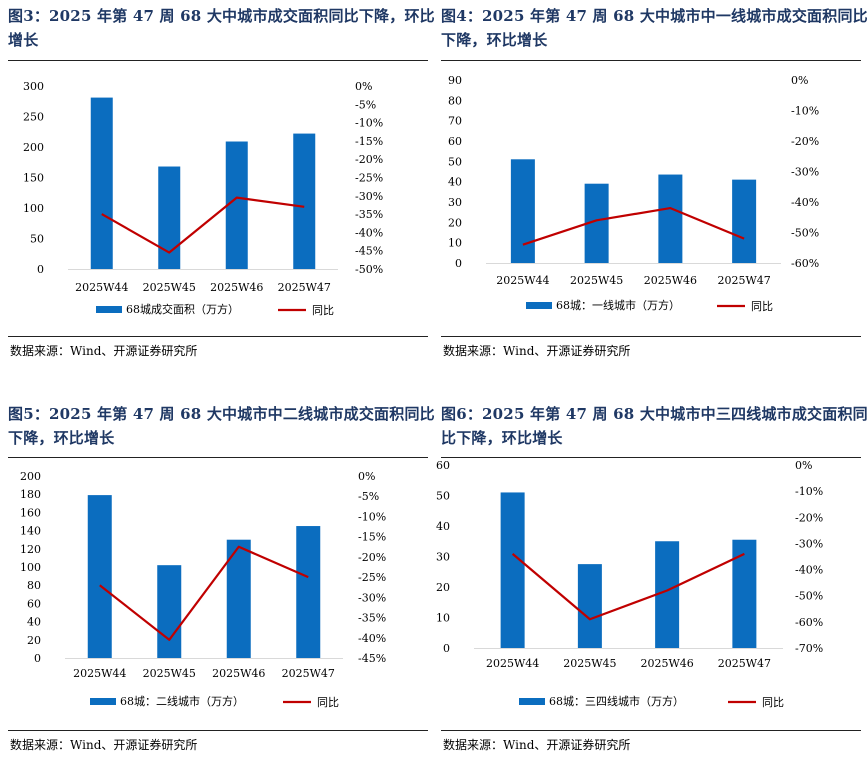 Image resolution: width=867 pixels, height=765 pixels. I want to click on y-left-tick-label: 120, so click(30, 549).